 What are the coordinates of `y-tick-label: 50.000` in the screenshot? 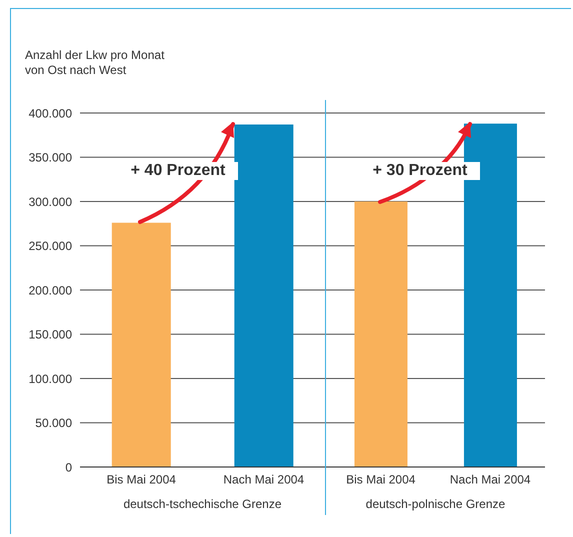 It's located at (53, 423).